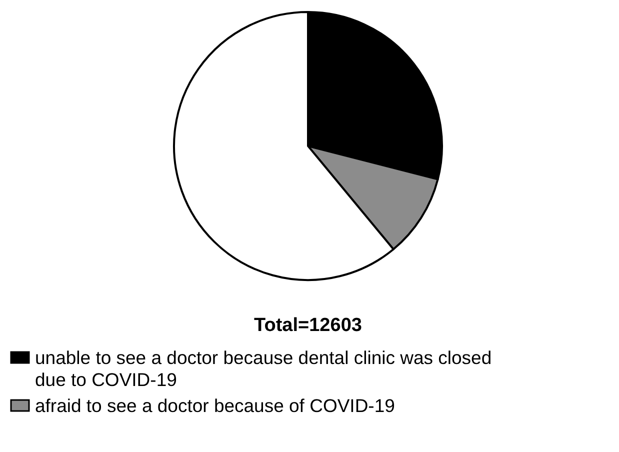 The width and height of the screenshot is (619, 452). Describe the element at coordinates (215, 405) in the screenshot. I see `legend-label: afraid to see a doctor because of COVID-19` at that location.